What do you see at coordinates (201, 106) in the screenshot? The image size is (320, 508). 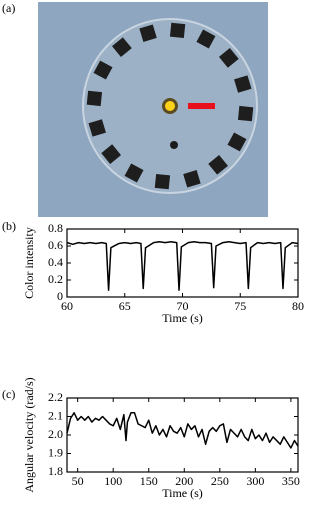 I see `scale-bar` at bounding box center [201, 106].